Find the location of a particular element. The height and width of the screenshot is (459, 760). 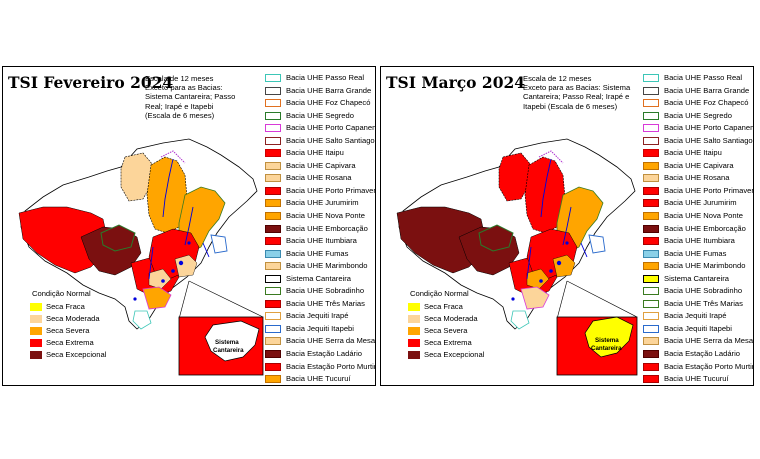

basin-legend-item: Sistema Cantareira is located at coordinates (320, 279).